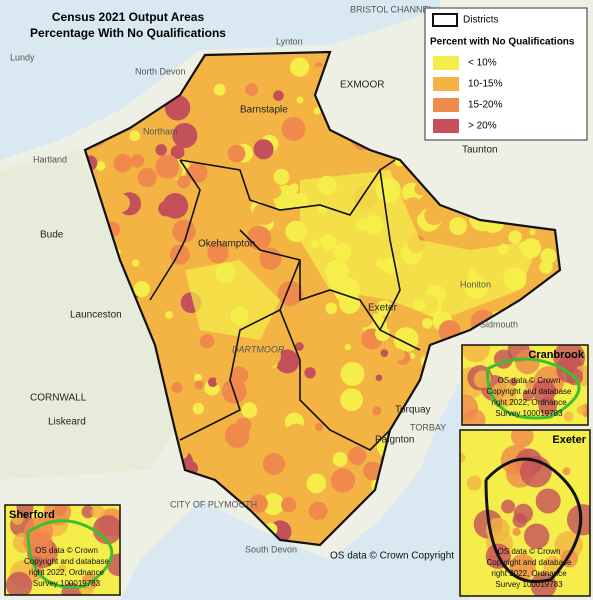 The image size is (593, 600). Describe the element at coordinates (271, 549) in the screenshot. I see `place-label: South Devon` at that location.